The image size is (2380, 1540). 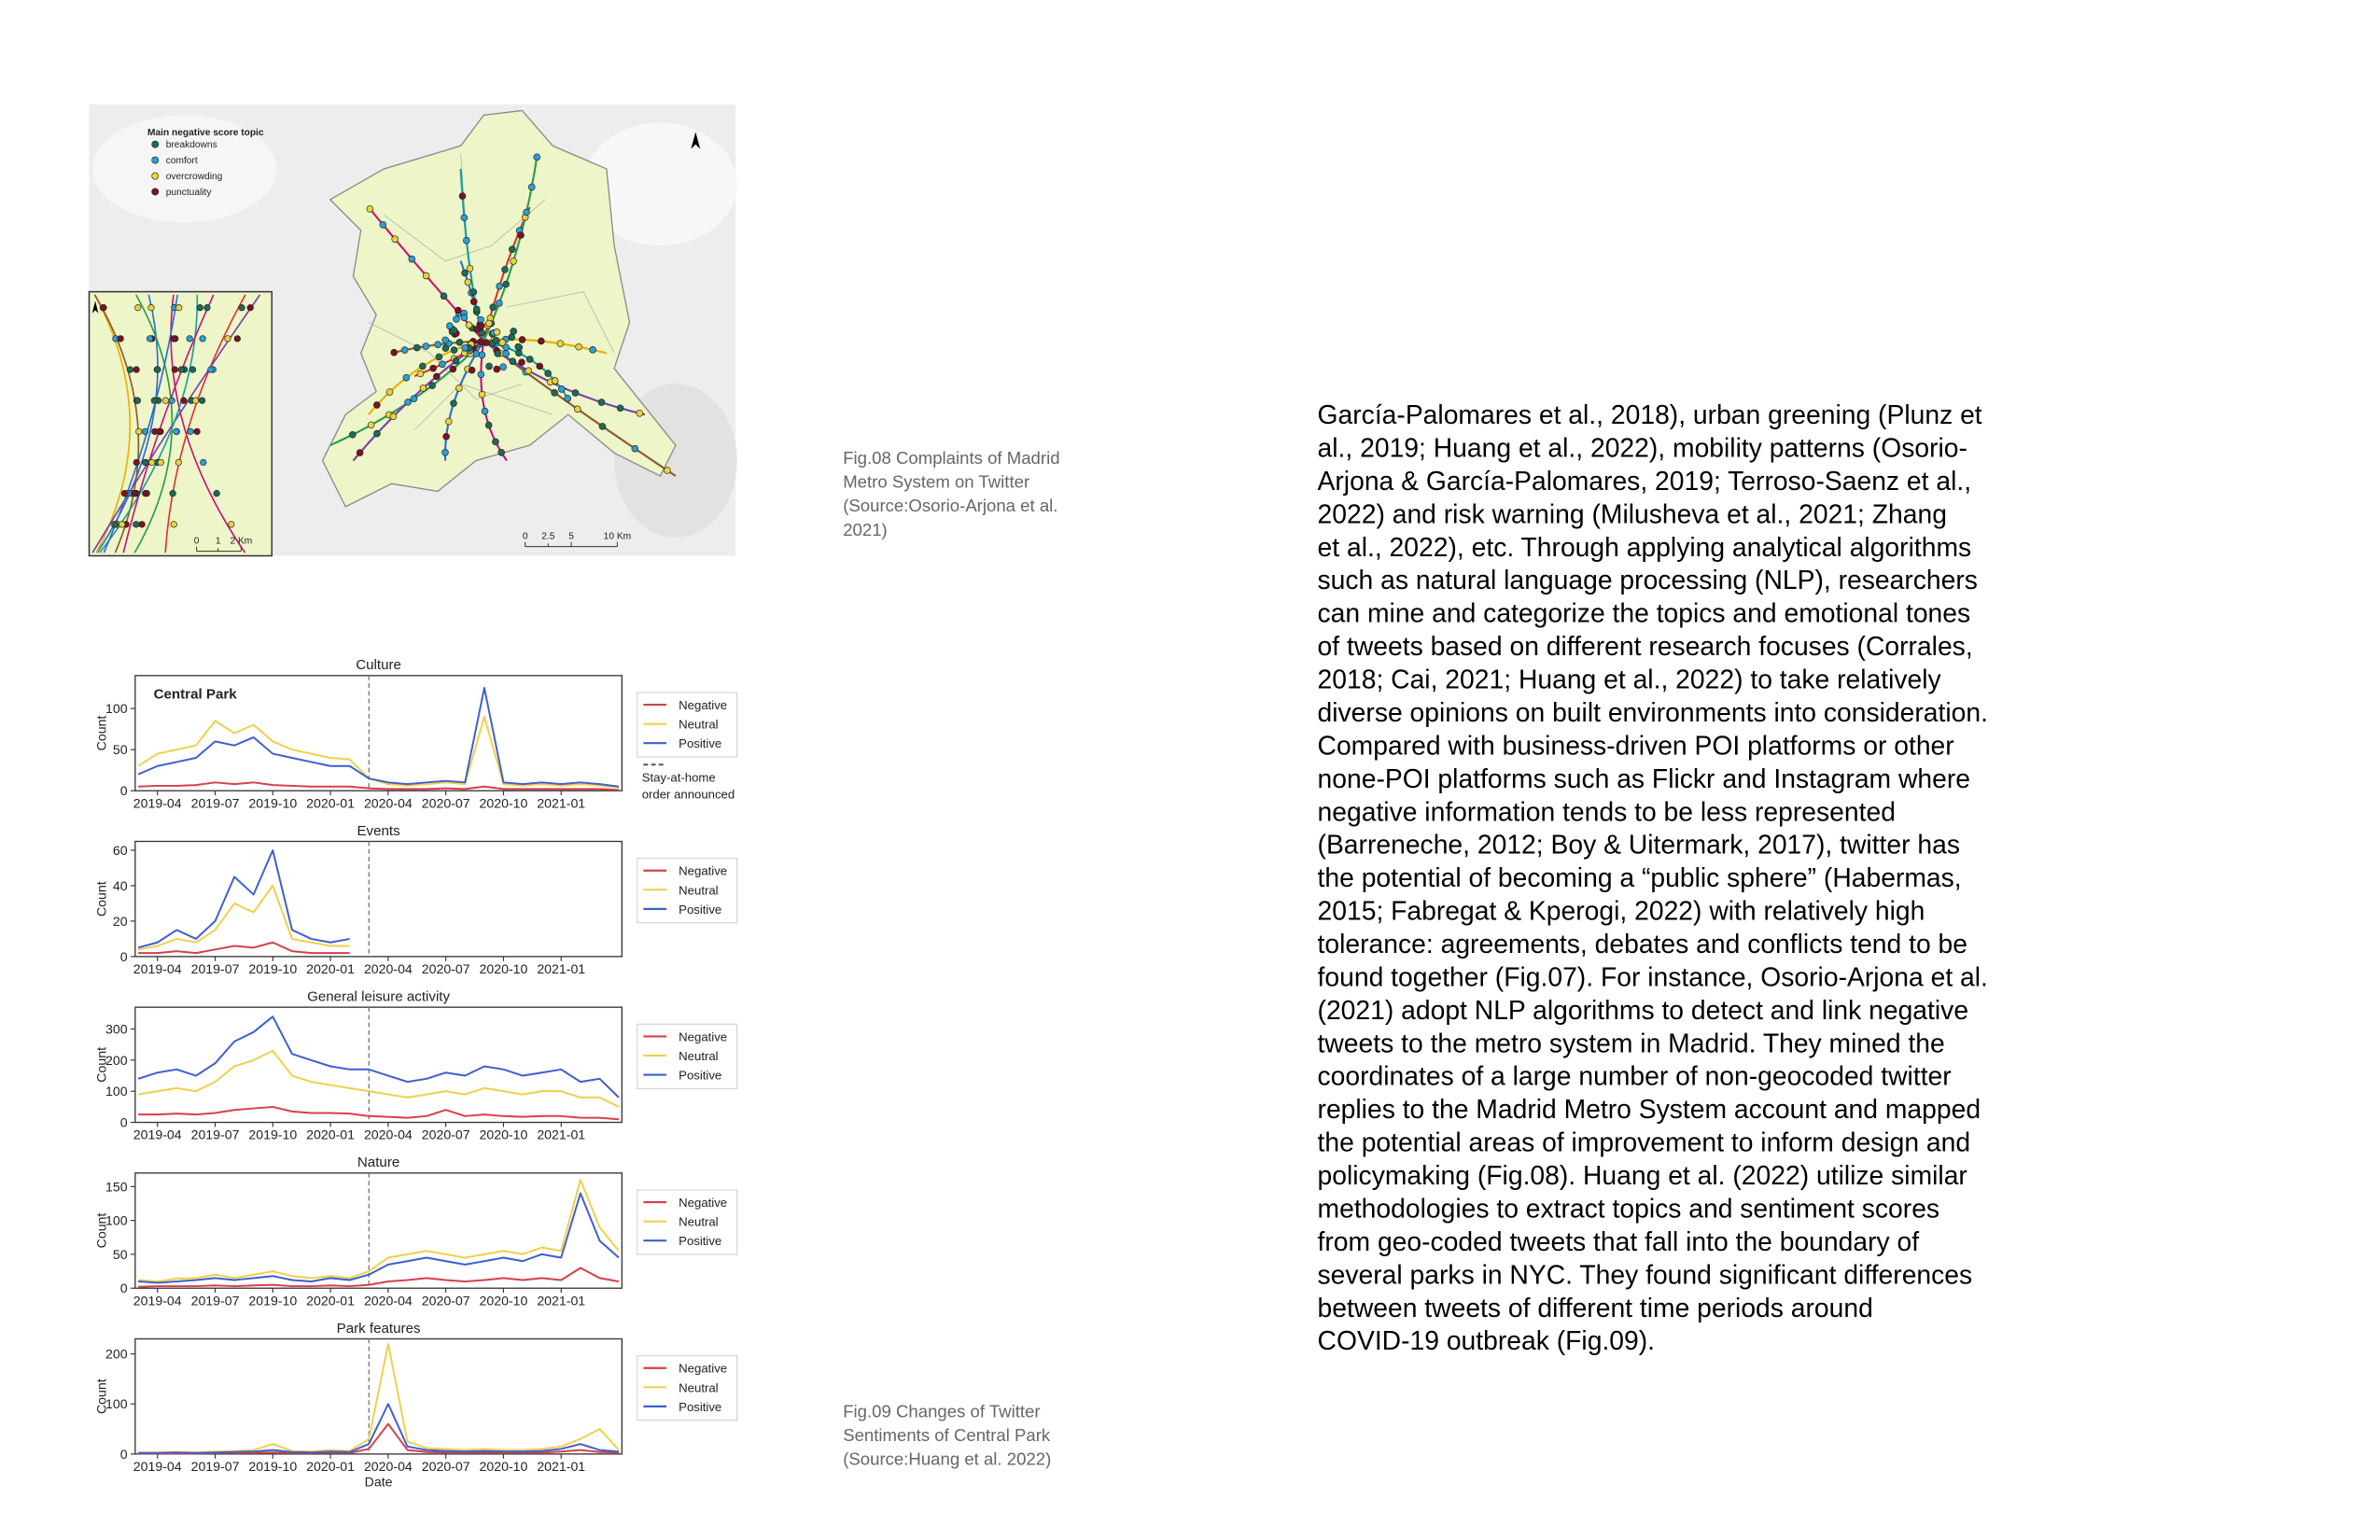 What do you see at coordinates (378, 831) in the screenshot?
I see `panel-title: Events` at bounding box center [378, 831].